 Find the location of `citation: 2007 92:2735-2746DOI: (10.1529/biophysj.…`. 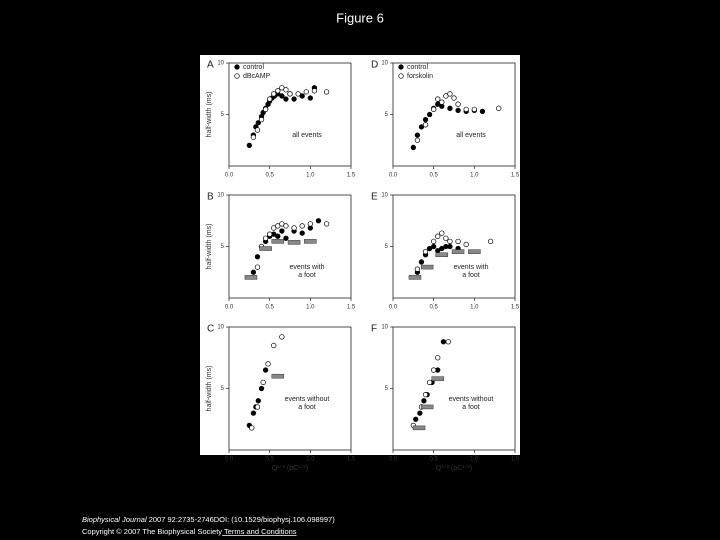

citation: 2007 92:2735-2746DOI: (10.1529/biophysj.… is located at coordinates (241, 519).